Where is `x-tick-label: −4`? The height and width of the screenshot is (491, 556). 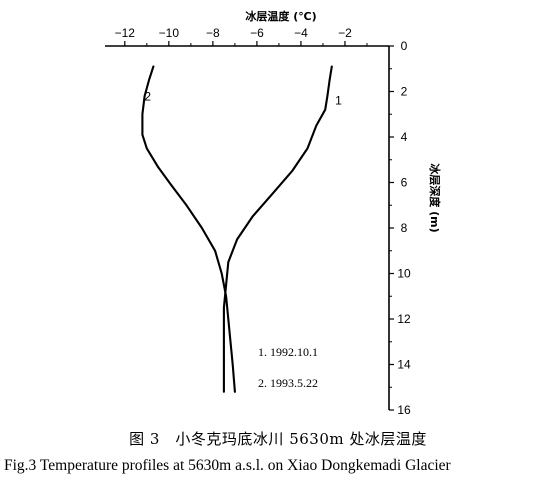 x-tick-label: −4 is located at coordinates (301, 33).